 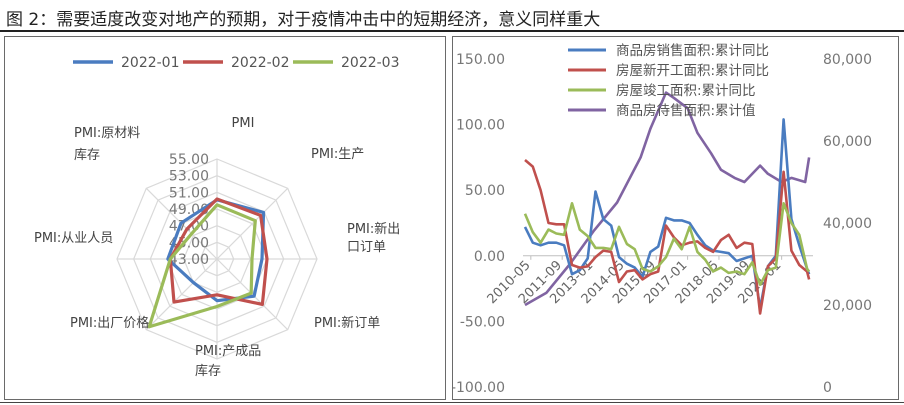 What do you see at coordinates (109, 323) in the screenshot?
I see `radar-axis-label: PMI:出厂价格` at bounding box center [109, 323].